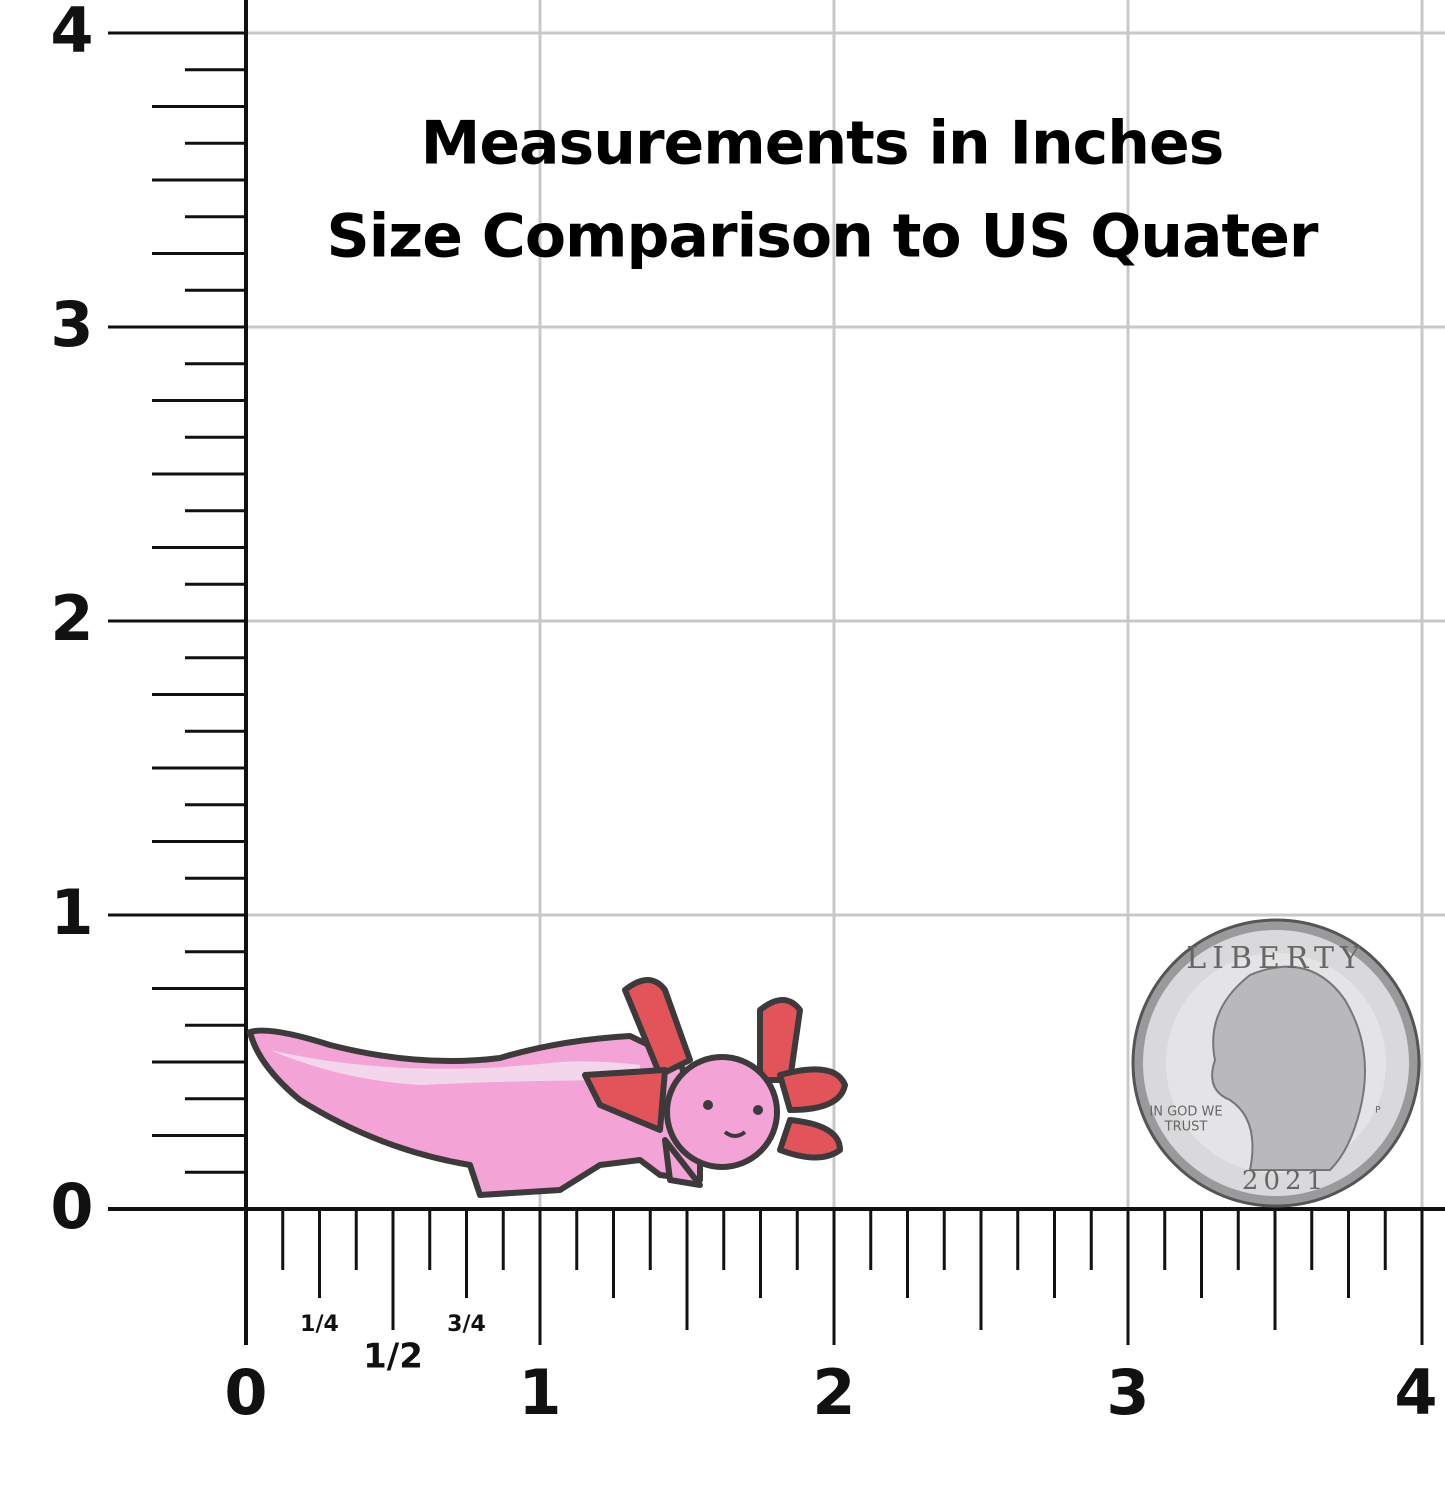  What do you see at coordinates (393, 1357) in the screenshot?
I see `fraction-label: 1/2` at bounding box center [393, 1357].